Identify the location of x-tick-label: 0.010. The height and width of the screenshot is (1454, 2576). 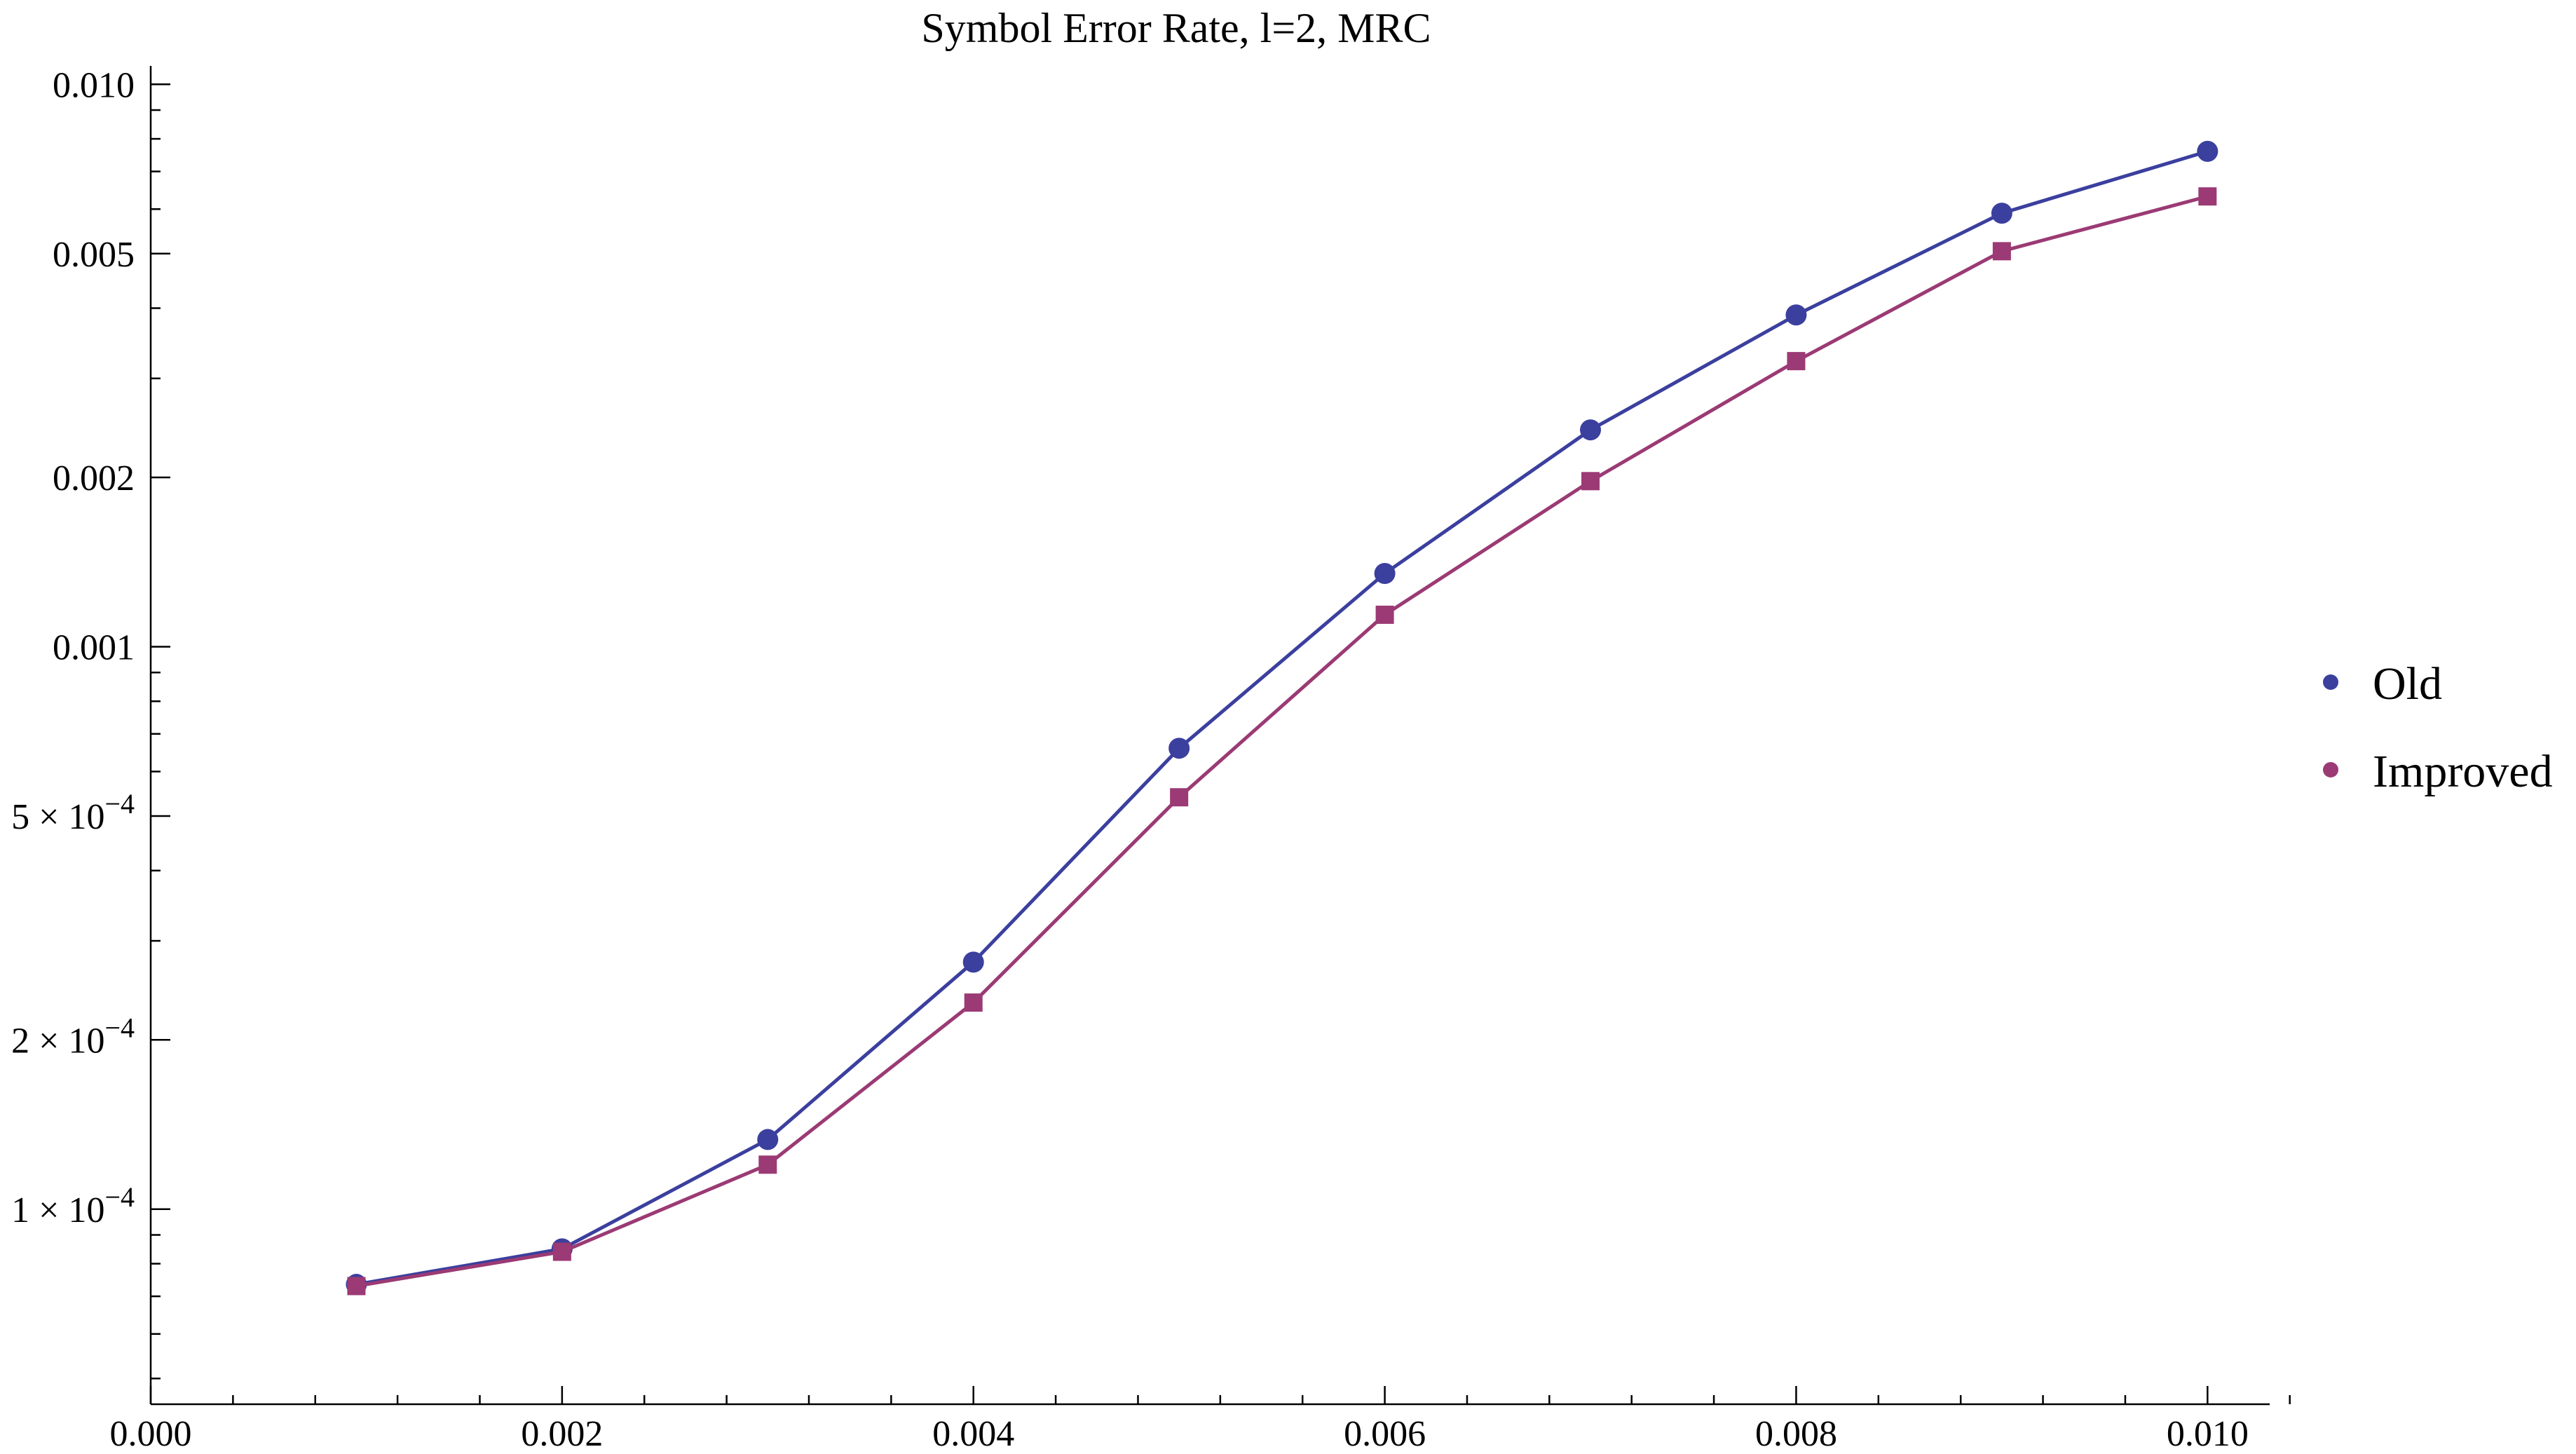
(2208, 1434).